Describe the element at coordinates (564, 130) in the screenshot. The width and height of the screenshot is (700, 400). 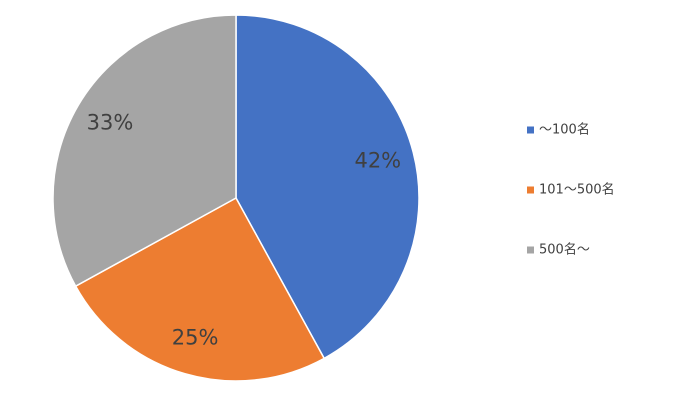
I see `legend-label: ～100名` at that location.